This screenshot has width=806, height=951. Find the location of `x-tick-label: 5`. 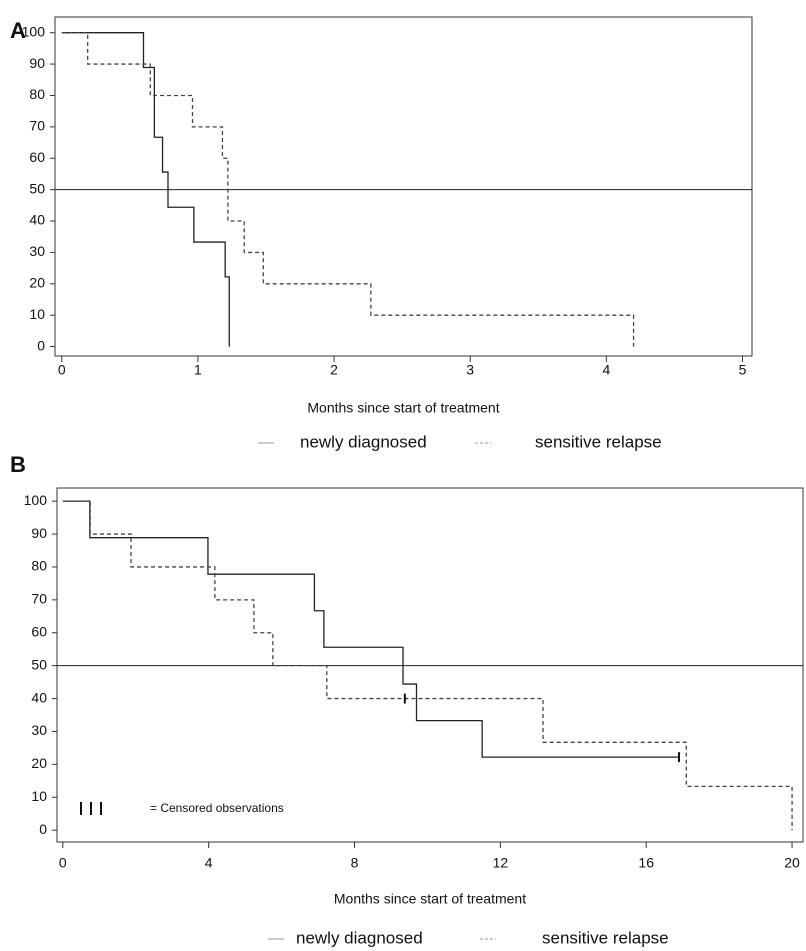

x-tick-label: 5 is located at coordinates (743, 370).